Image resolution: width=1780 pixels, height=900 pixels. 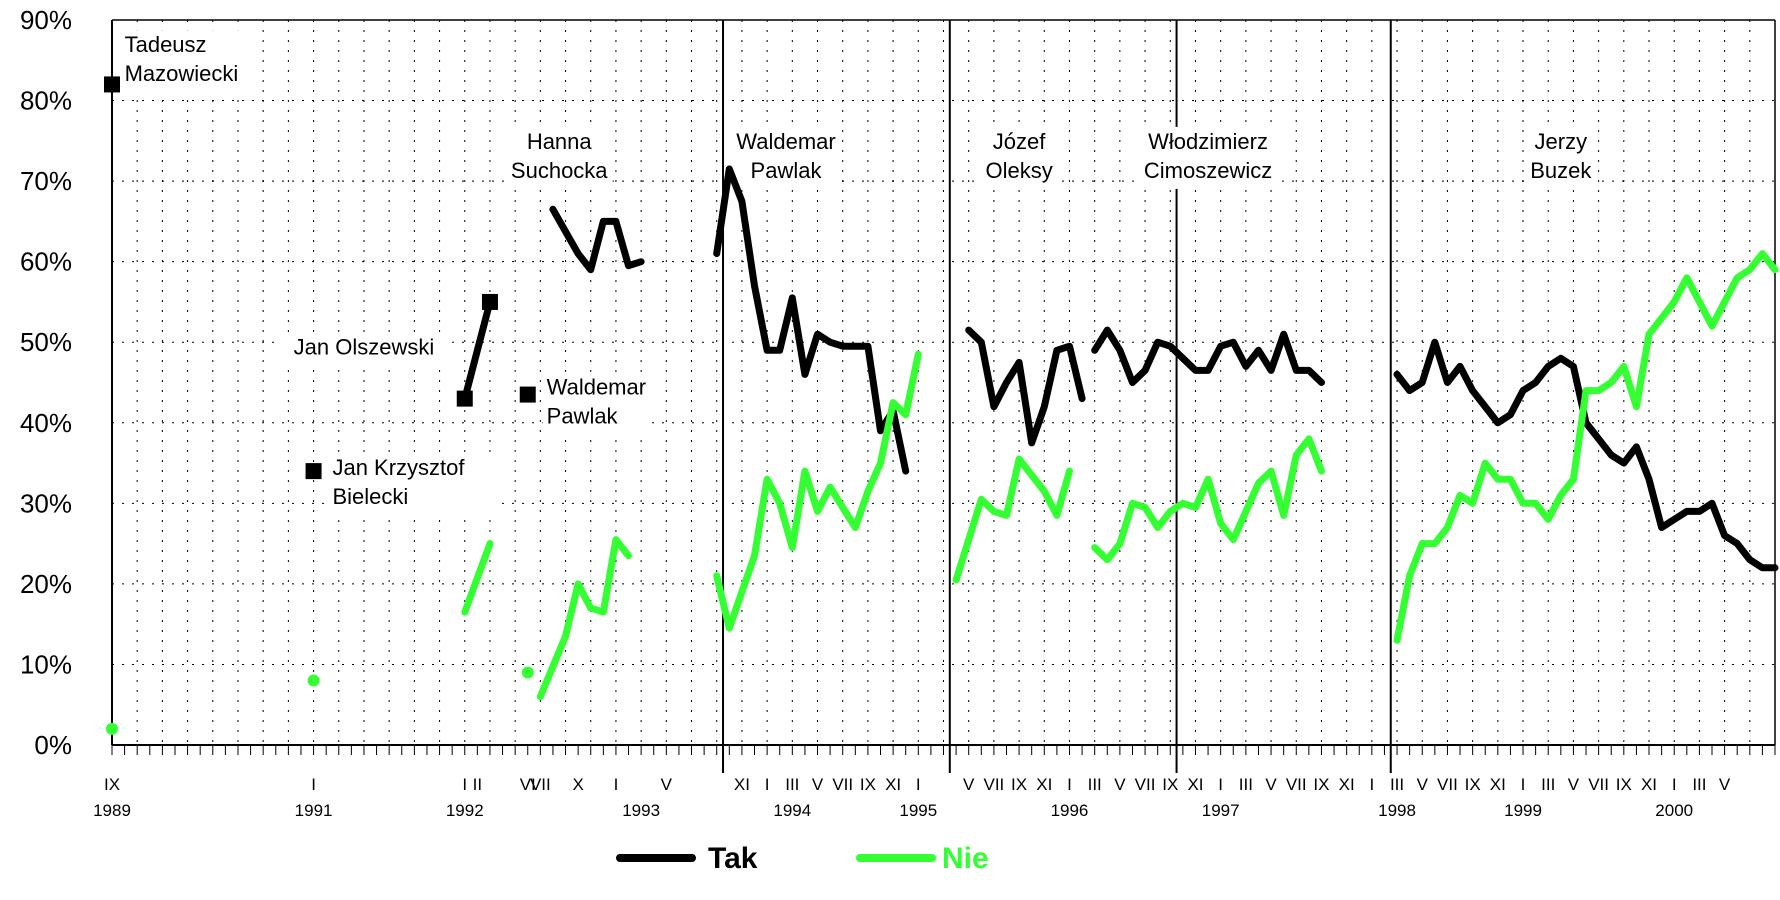 What do you see at coordinates (46, 20) in the screenshot?
I see `y-tick-label: 90%` at bounding box center [46, 20].